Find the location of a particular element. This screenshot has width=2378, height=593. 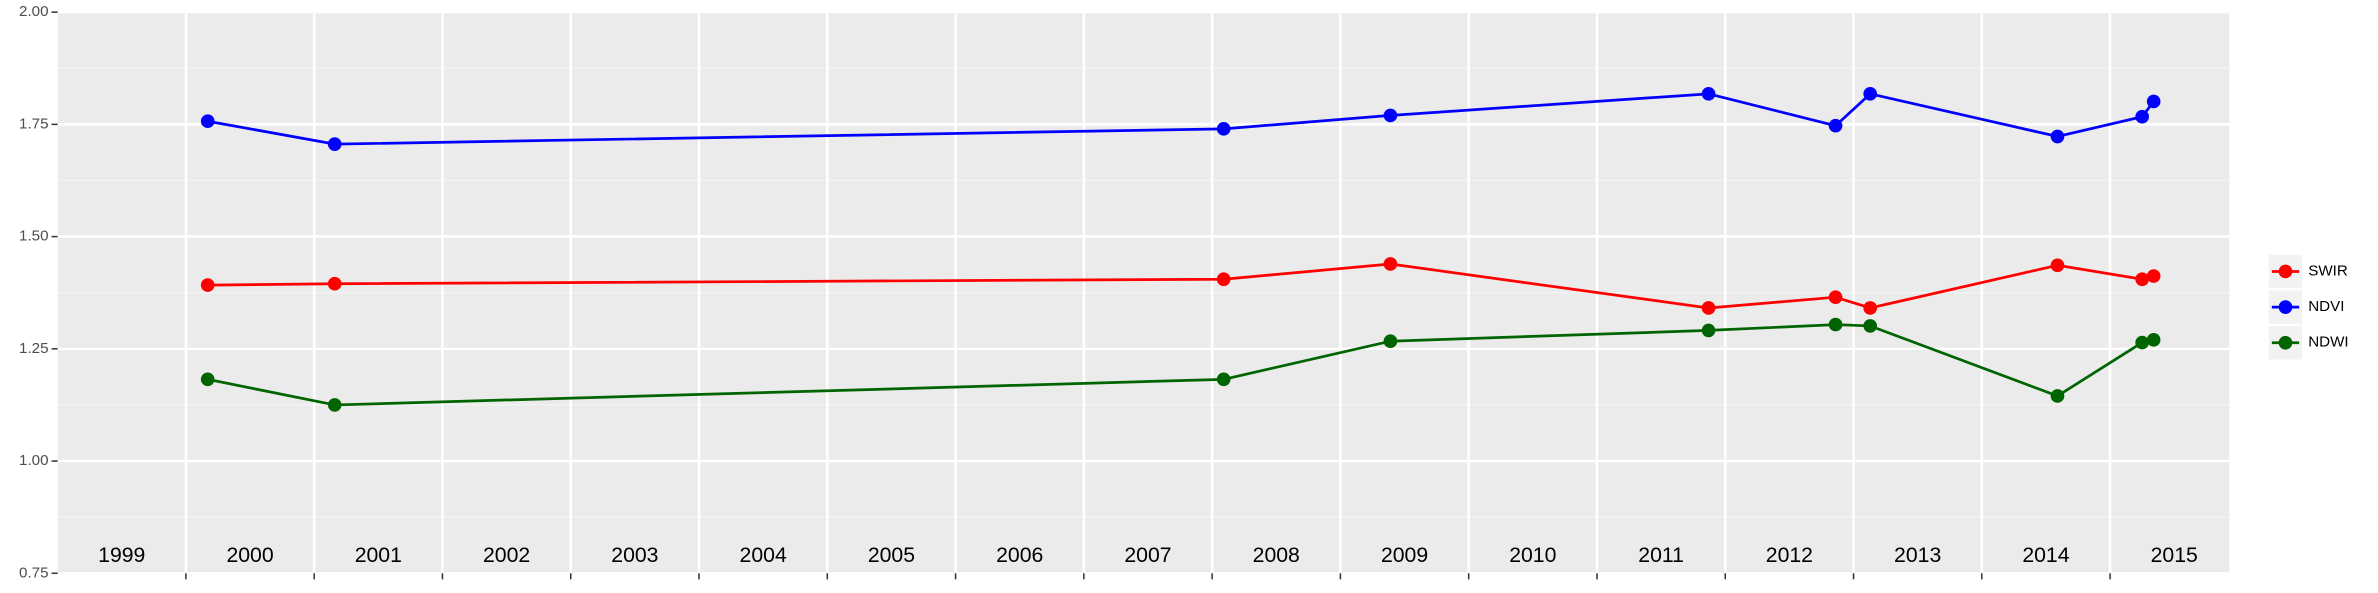

x-tick-label: 2006 is located at coordinates (1019, 555).